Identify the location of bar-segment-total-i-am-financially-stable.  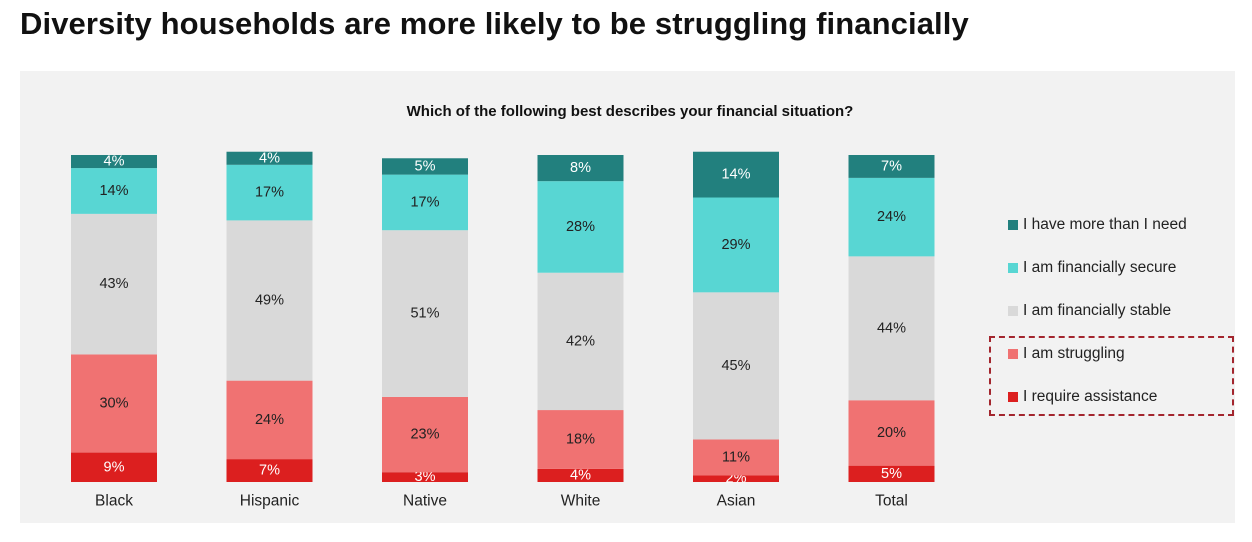
(891, 328).